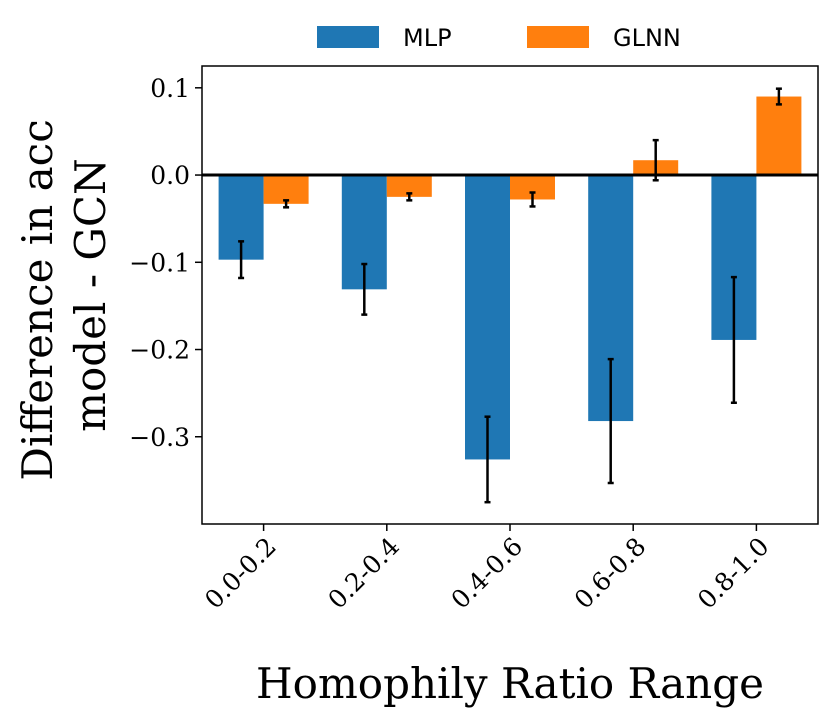  Describe the element at coordinates (733, 339) in the screenshot. I see `error-bar-mlp-0.8-1.0` at that location.